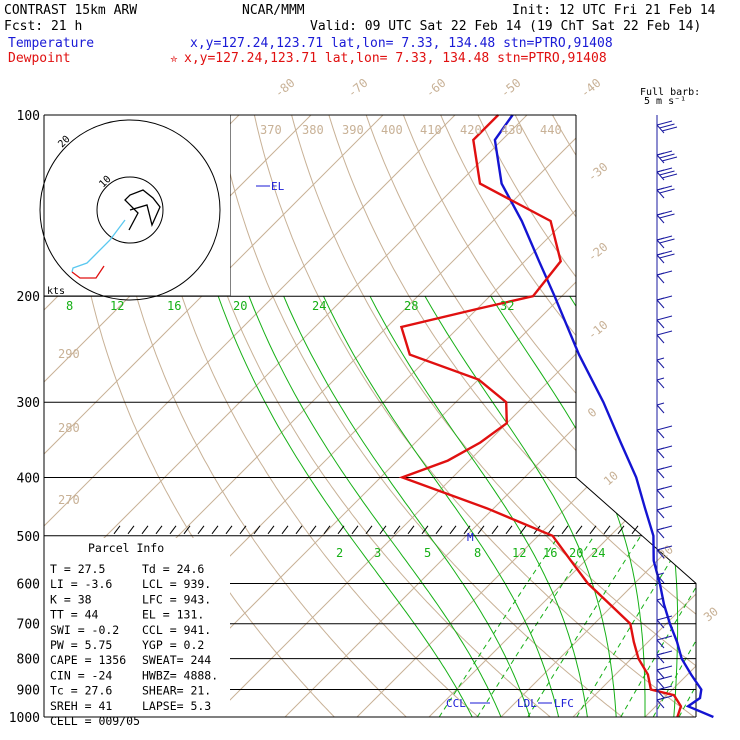 This screenshot has width=740, height=740. What do you see at coordinates (137, 631) in the screenshot?
I see `parcel-info-box` at bounding box center [137, 631].